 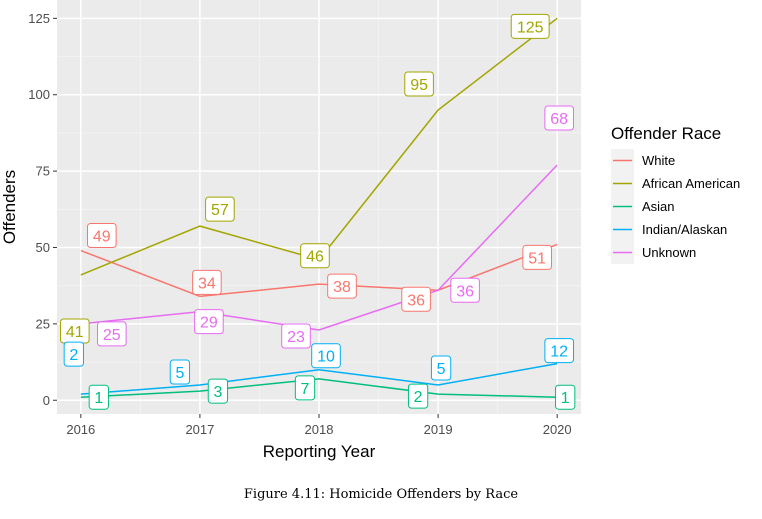 I want to click on data-label: 57, so click(x=220, y=209).